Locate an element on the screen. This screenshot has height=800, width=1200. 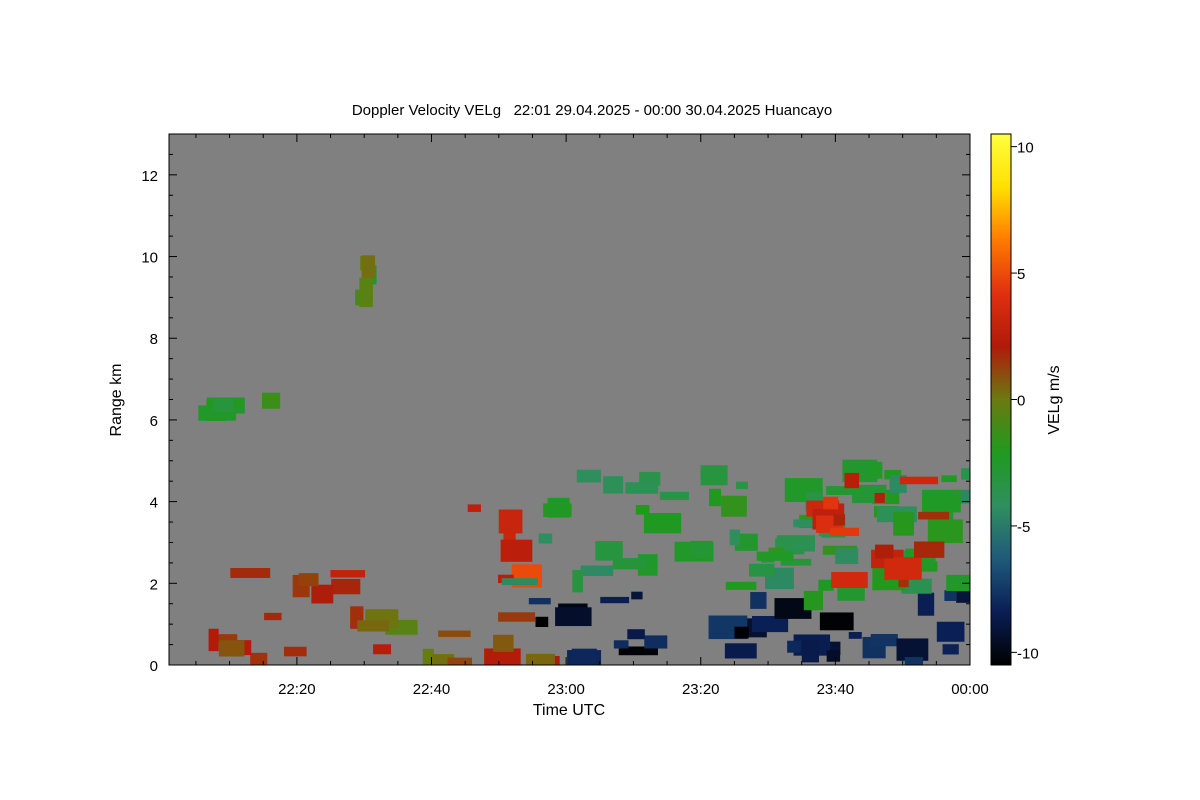
x-tick-label: 22:20 is located at coordinates (297, 689).